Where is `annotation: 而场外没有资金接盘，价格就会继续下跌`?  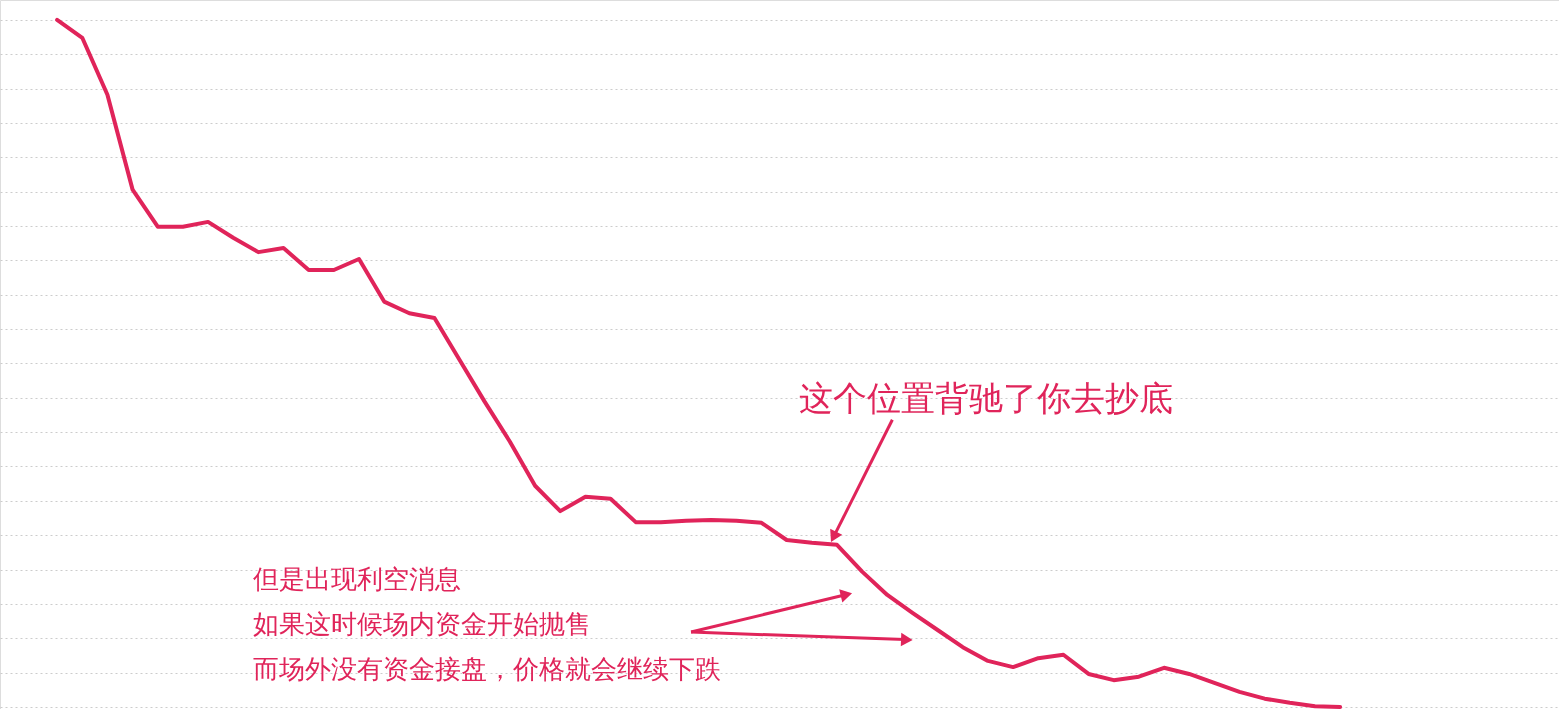
annotation: 而场外没有资金接盘，价格就会继续下跌 is located at coordinates (487, 668).